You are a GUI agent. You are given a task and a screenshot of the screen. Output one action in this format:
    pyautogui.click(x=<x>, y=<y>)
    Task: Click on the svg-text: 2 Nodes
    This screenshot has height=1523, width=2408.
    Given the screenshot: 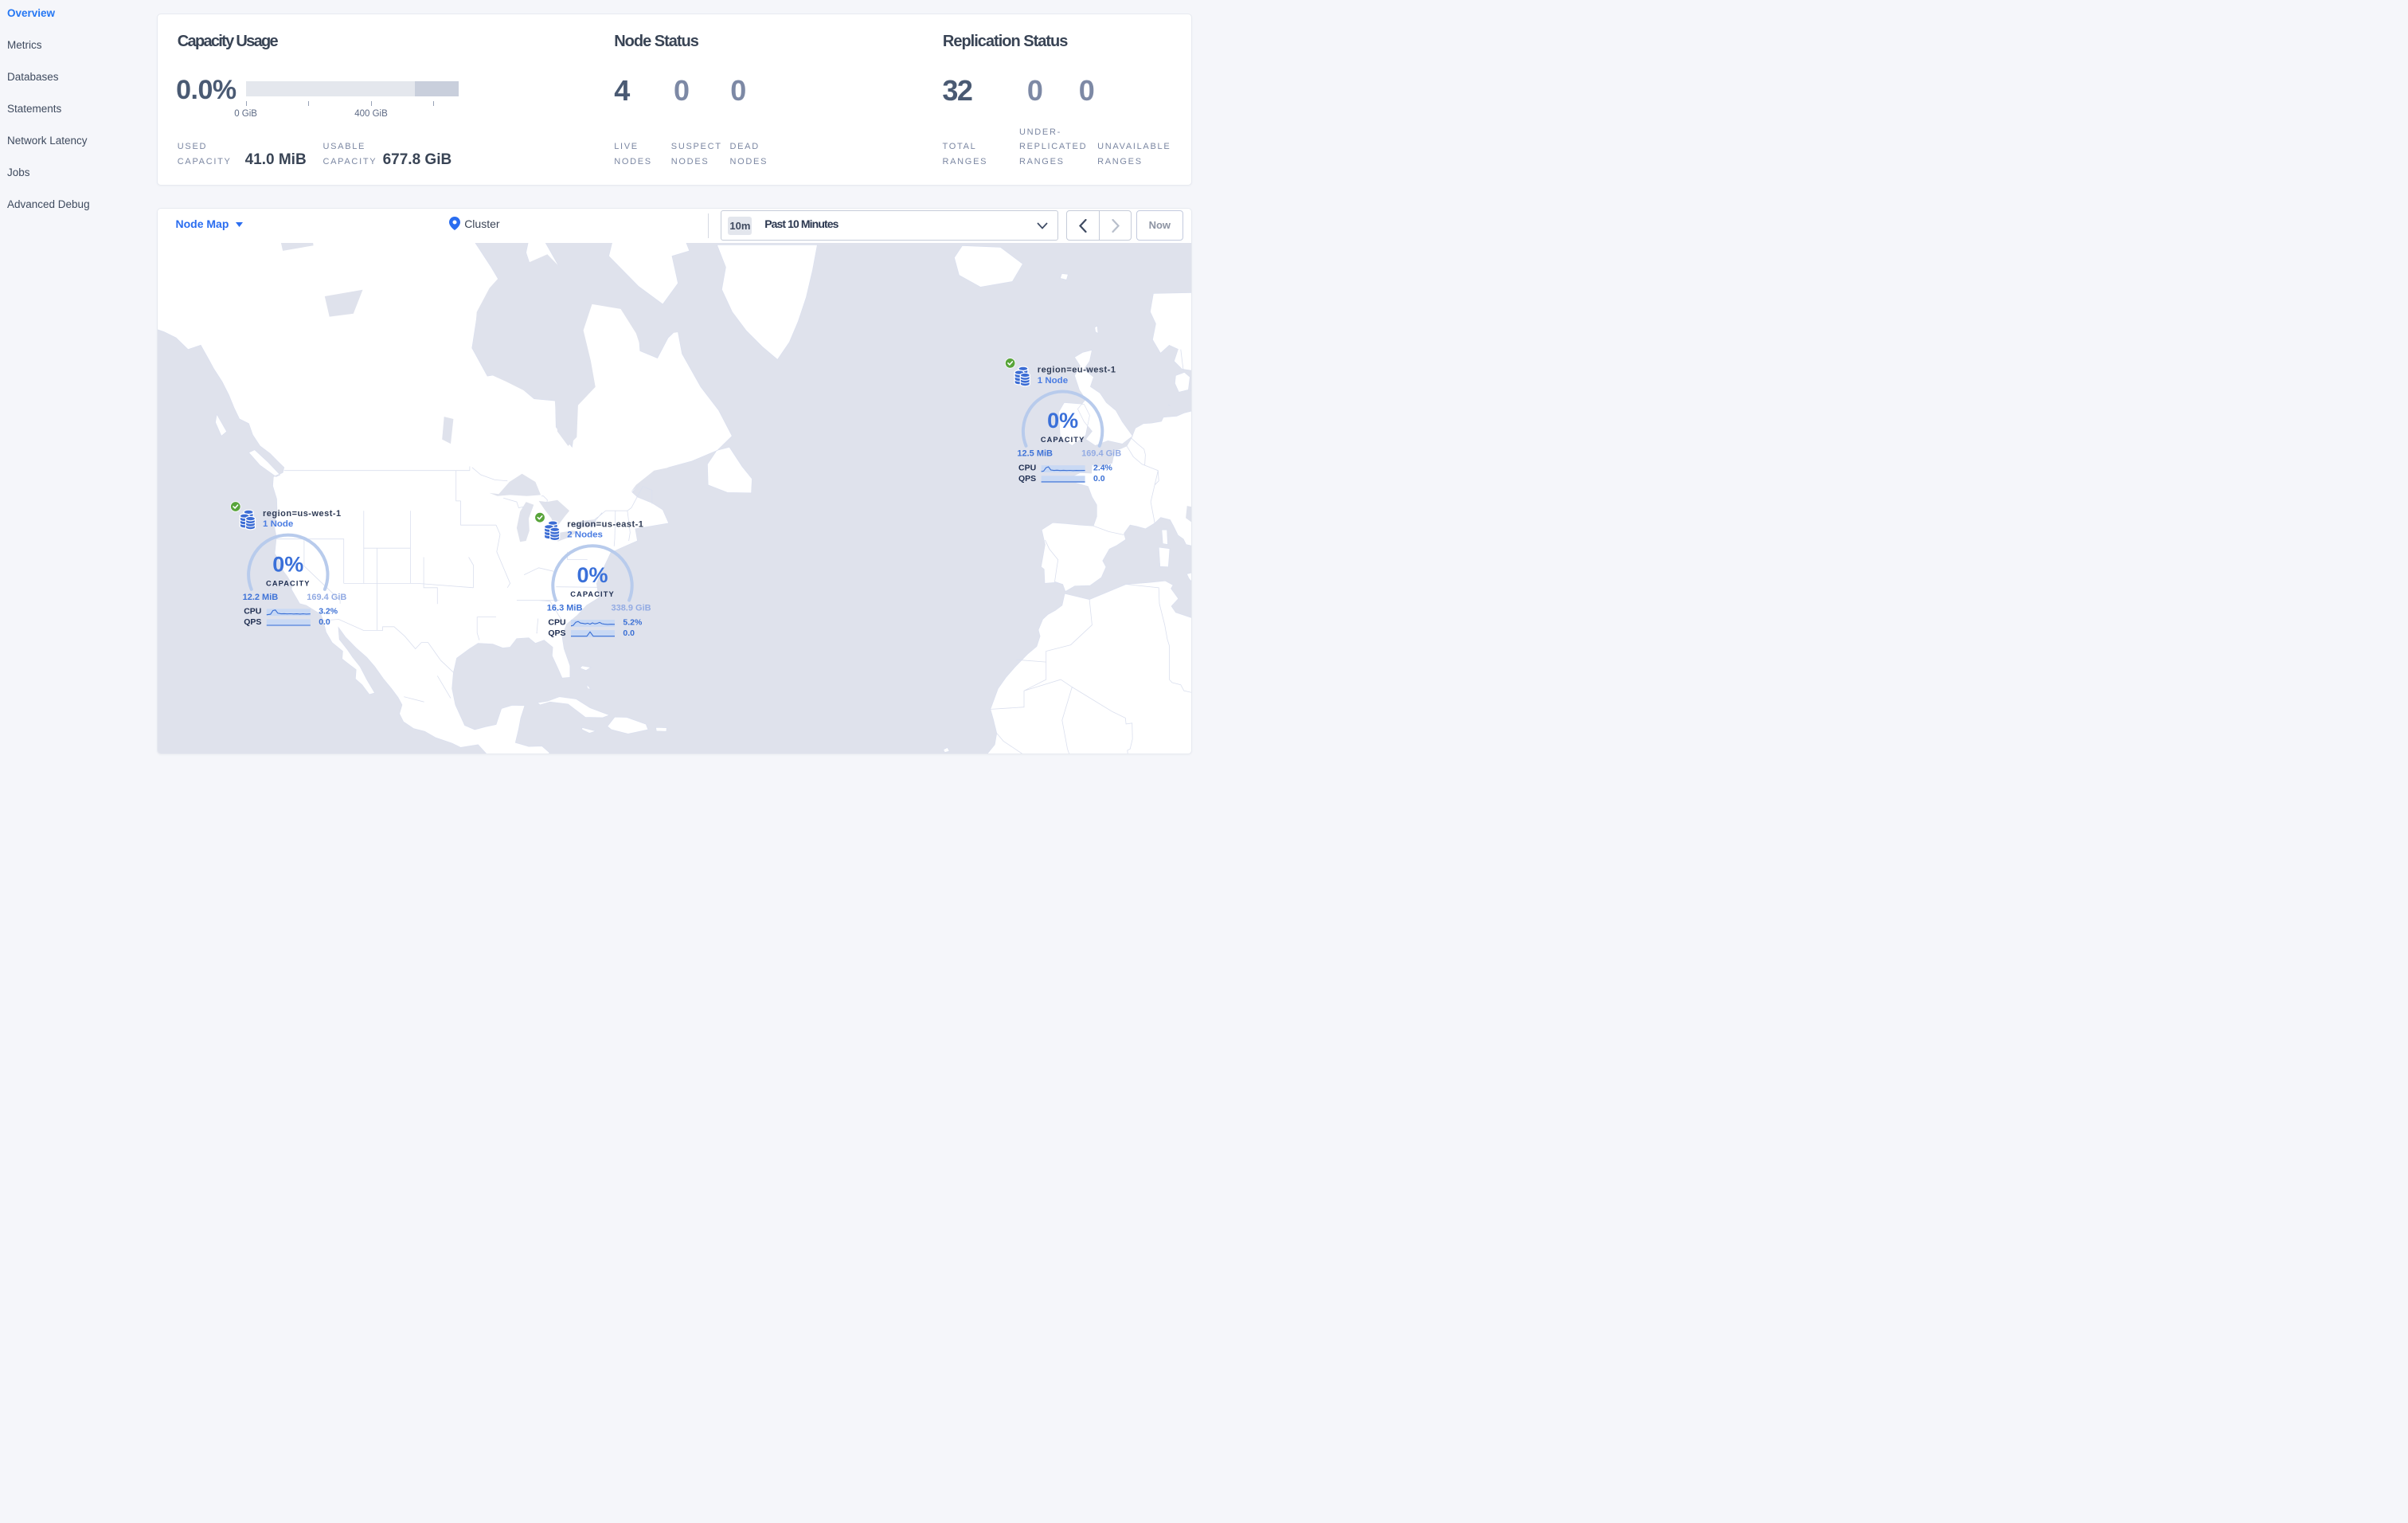 What is the action you would take?
    pyautogui.click(x=585, y=534)
    